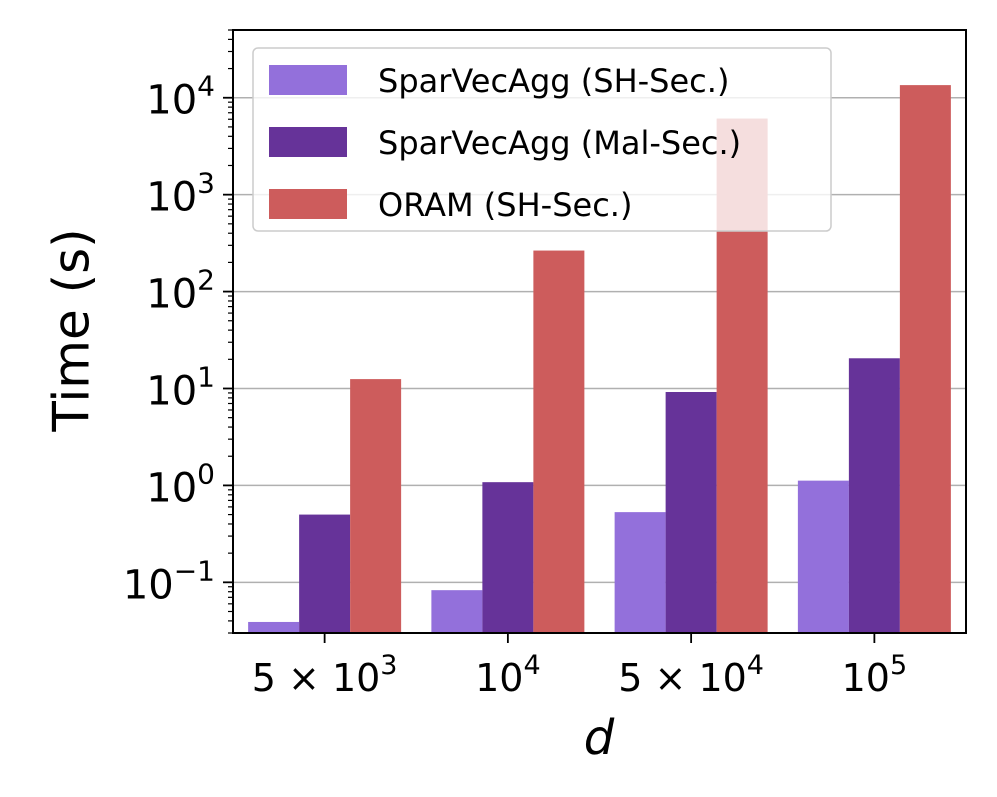  What do you see at coordinates (553, 81) in the screenshot?
I see `legend-label-1: SparVecAgg (SH-Sec.)` at bounding box center [553, 81].